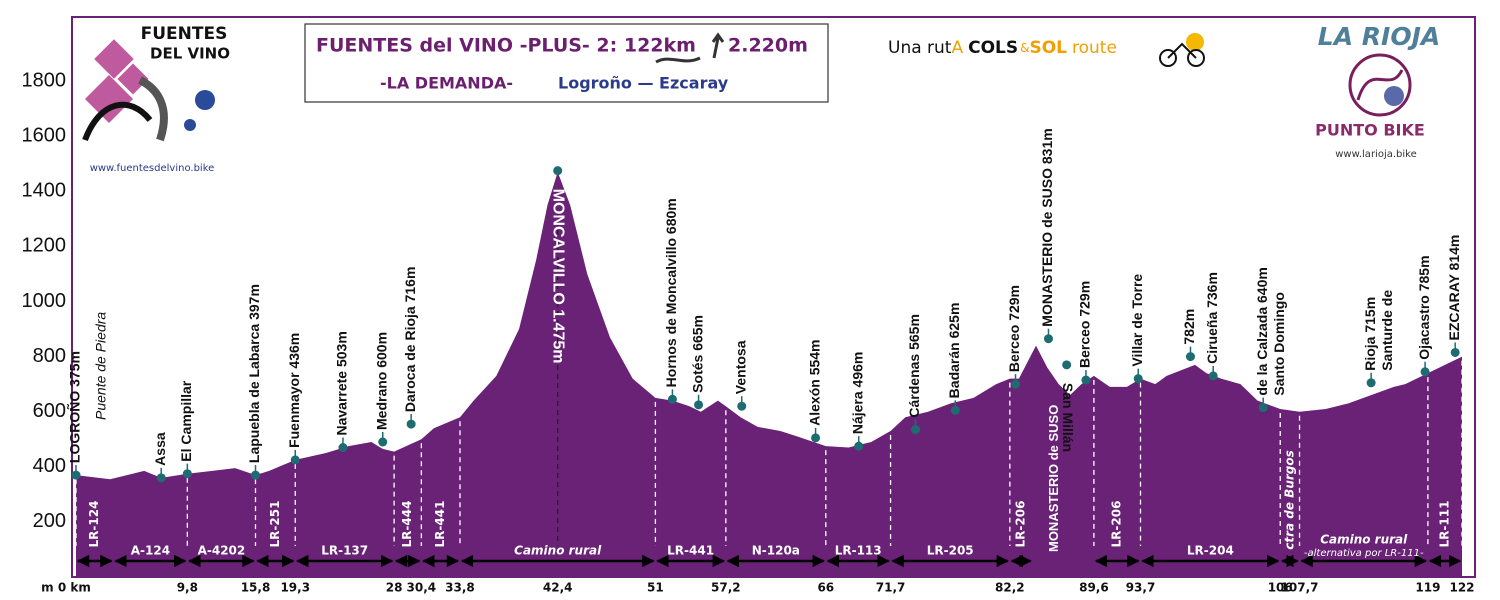 This screenshot has height=600, width=1500. Describe the element at coordinates (1094, 48) in the screenshot. I see `logo-text: route` at that location.